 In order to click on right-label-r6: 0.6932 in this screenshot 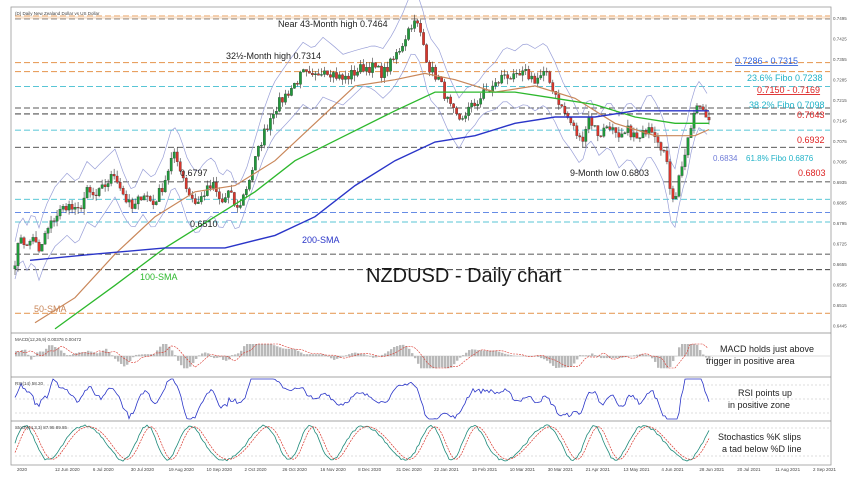, I will do `click(811, 140)`.